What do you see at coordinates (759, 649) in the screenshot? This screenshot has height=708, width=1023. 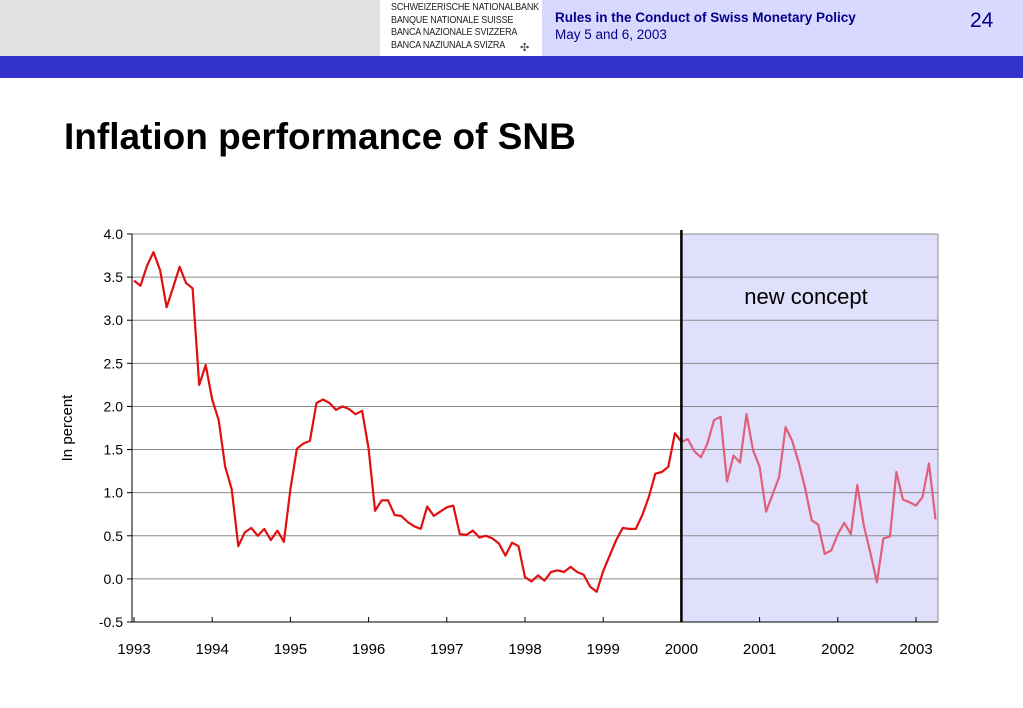 I see `x-tick-label: 2001` at bounding box center [759, 649].